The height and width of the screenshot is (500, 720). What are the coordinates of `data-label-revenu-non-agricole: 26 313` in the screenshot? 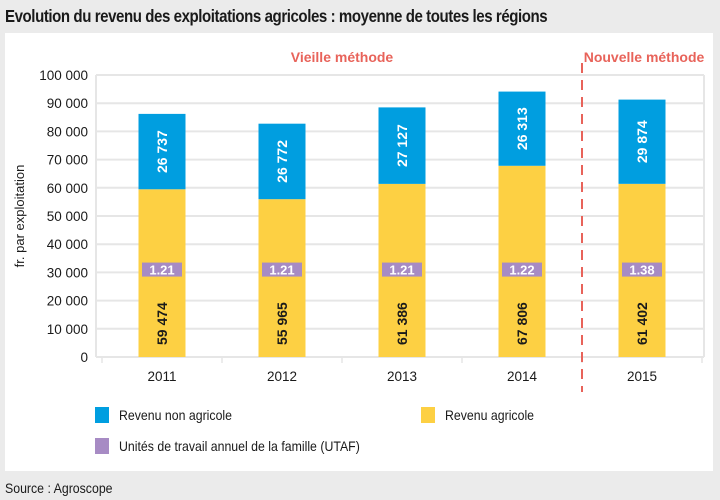 It's located at (522, 128).